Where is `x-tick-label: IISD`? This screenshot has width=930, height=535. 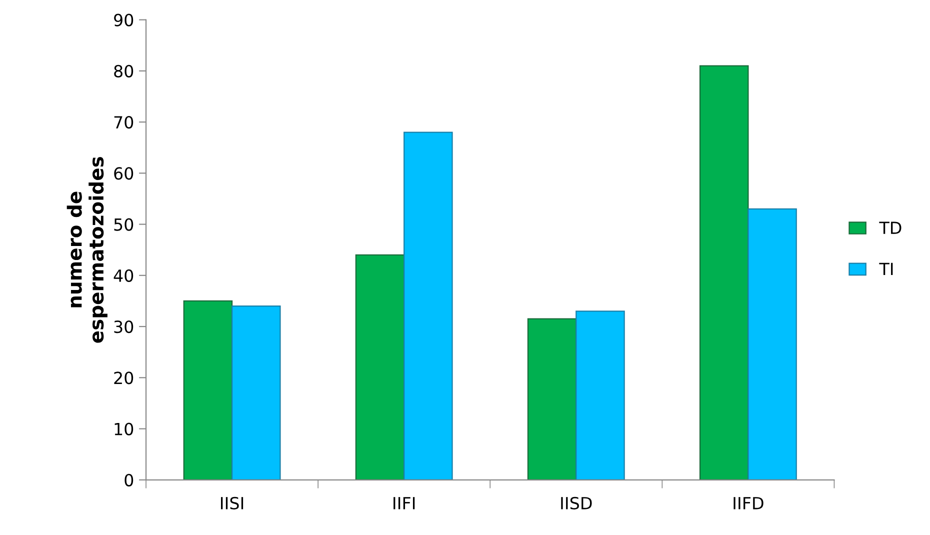 x-tick-label: IISD is located at coordinates (576, 503).